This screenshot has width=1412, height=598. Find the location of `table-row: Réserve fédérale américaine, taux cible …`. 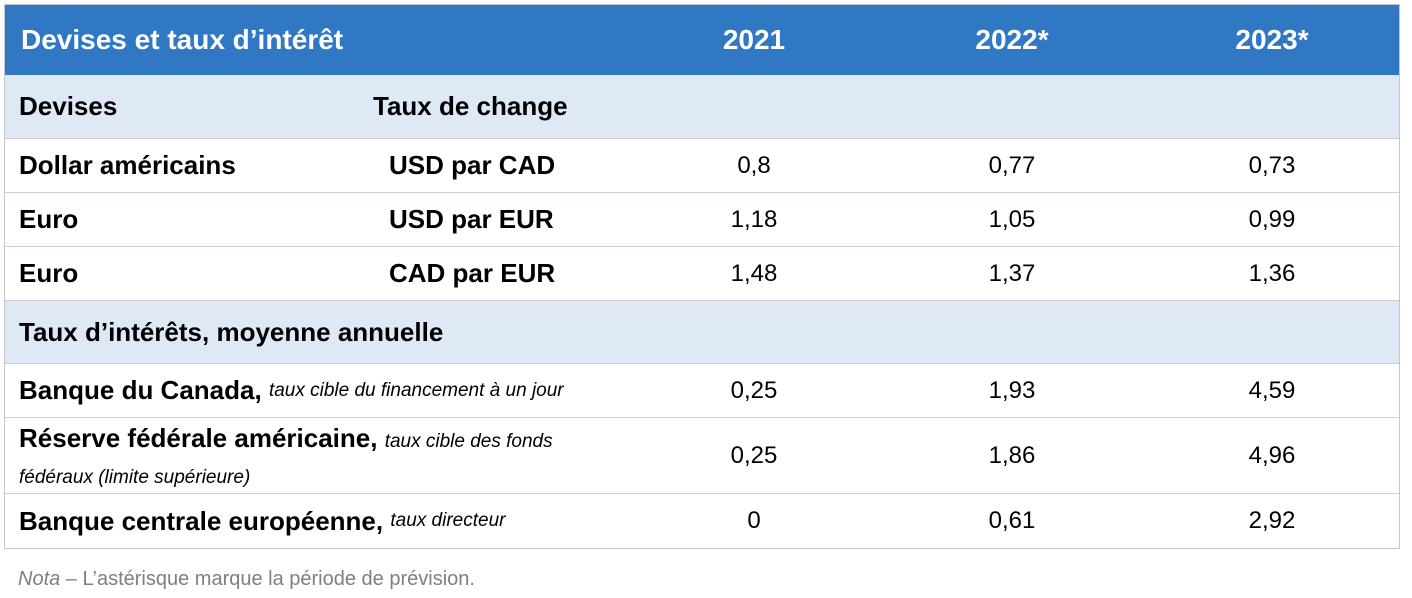

table-row: Réserve fédérale américaine, taux cible … is located at coordinates (702, 456).